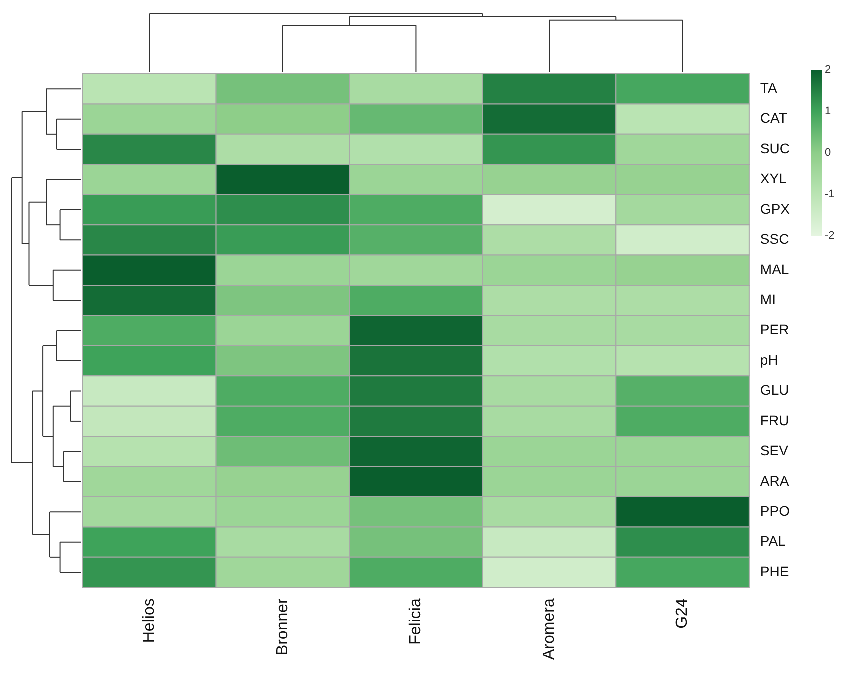  I want to click on y-tick-label: MI, so click(768, 299).